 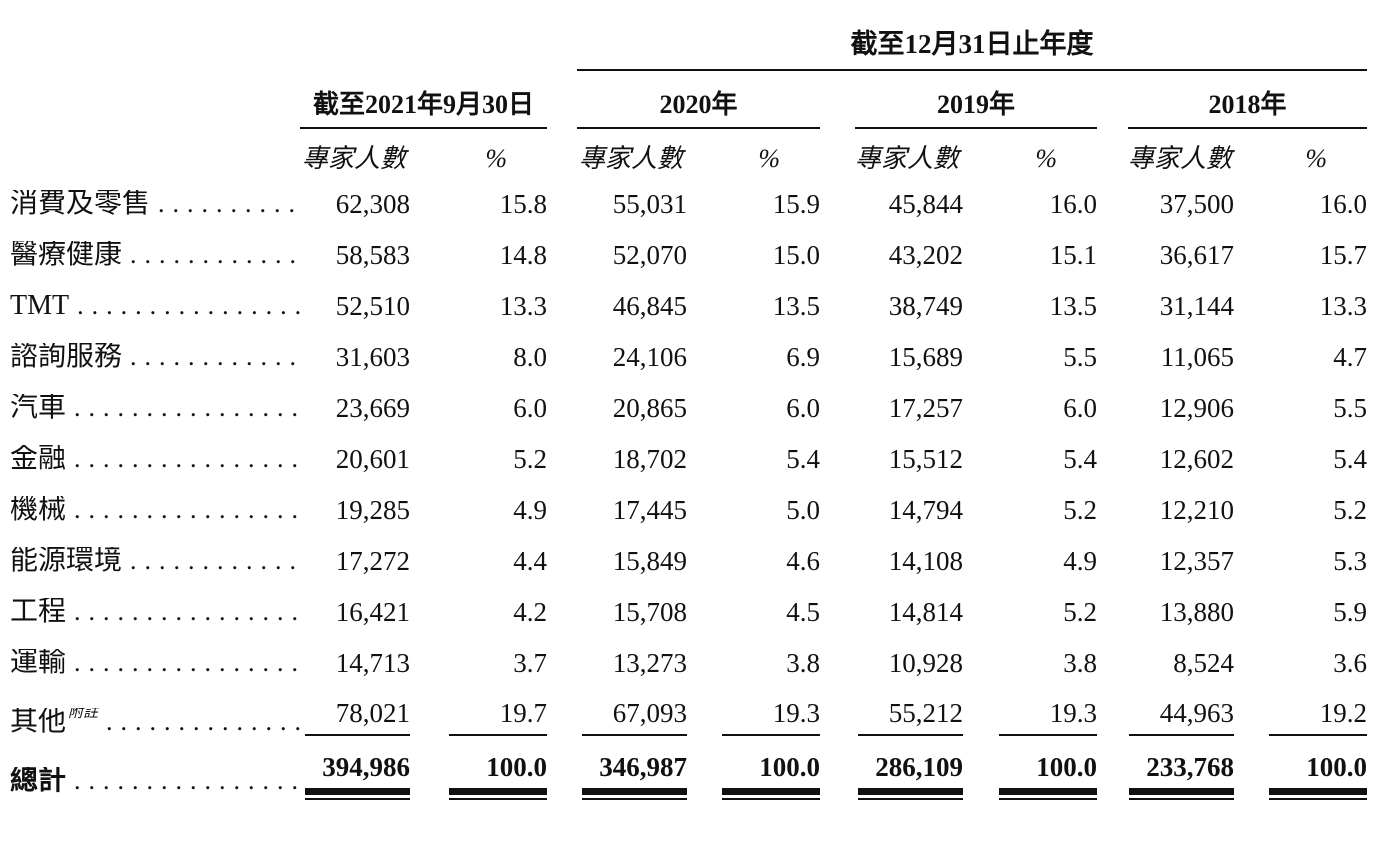 What do you see at coordinates (1196, 459) in the screenshot?
I see `cell-experts-2018: 12,602` at bounding box center [1196, 459].